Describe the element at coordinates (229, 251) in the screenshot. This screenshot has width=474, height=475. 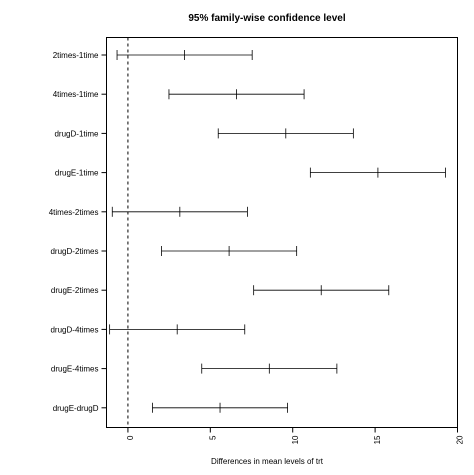
I see `interval-drugD-2times` at that location.